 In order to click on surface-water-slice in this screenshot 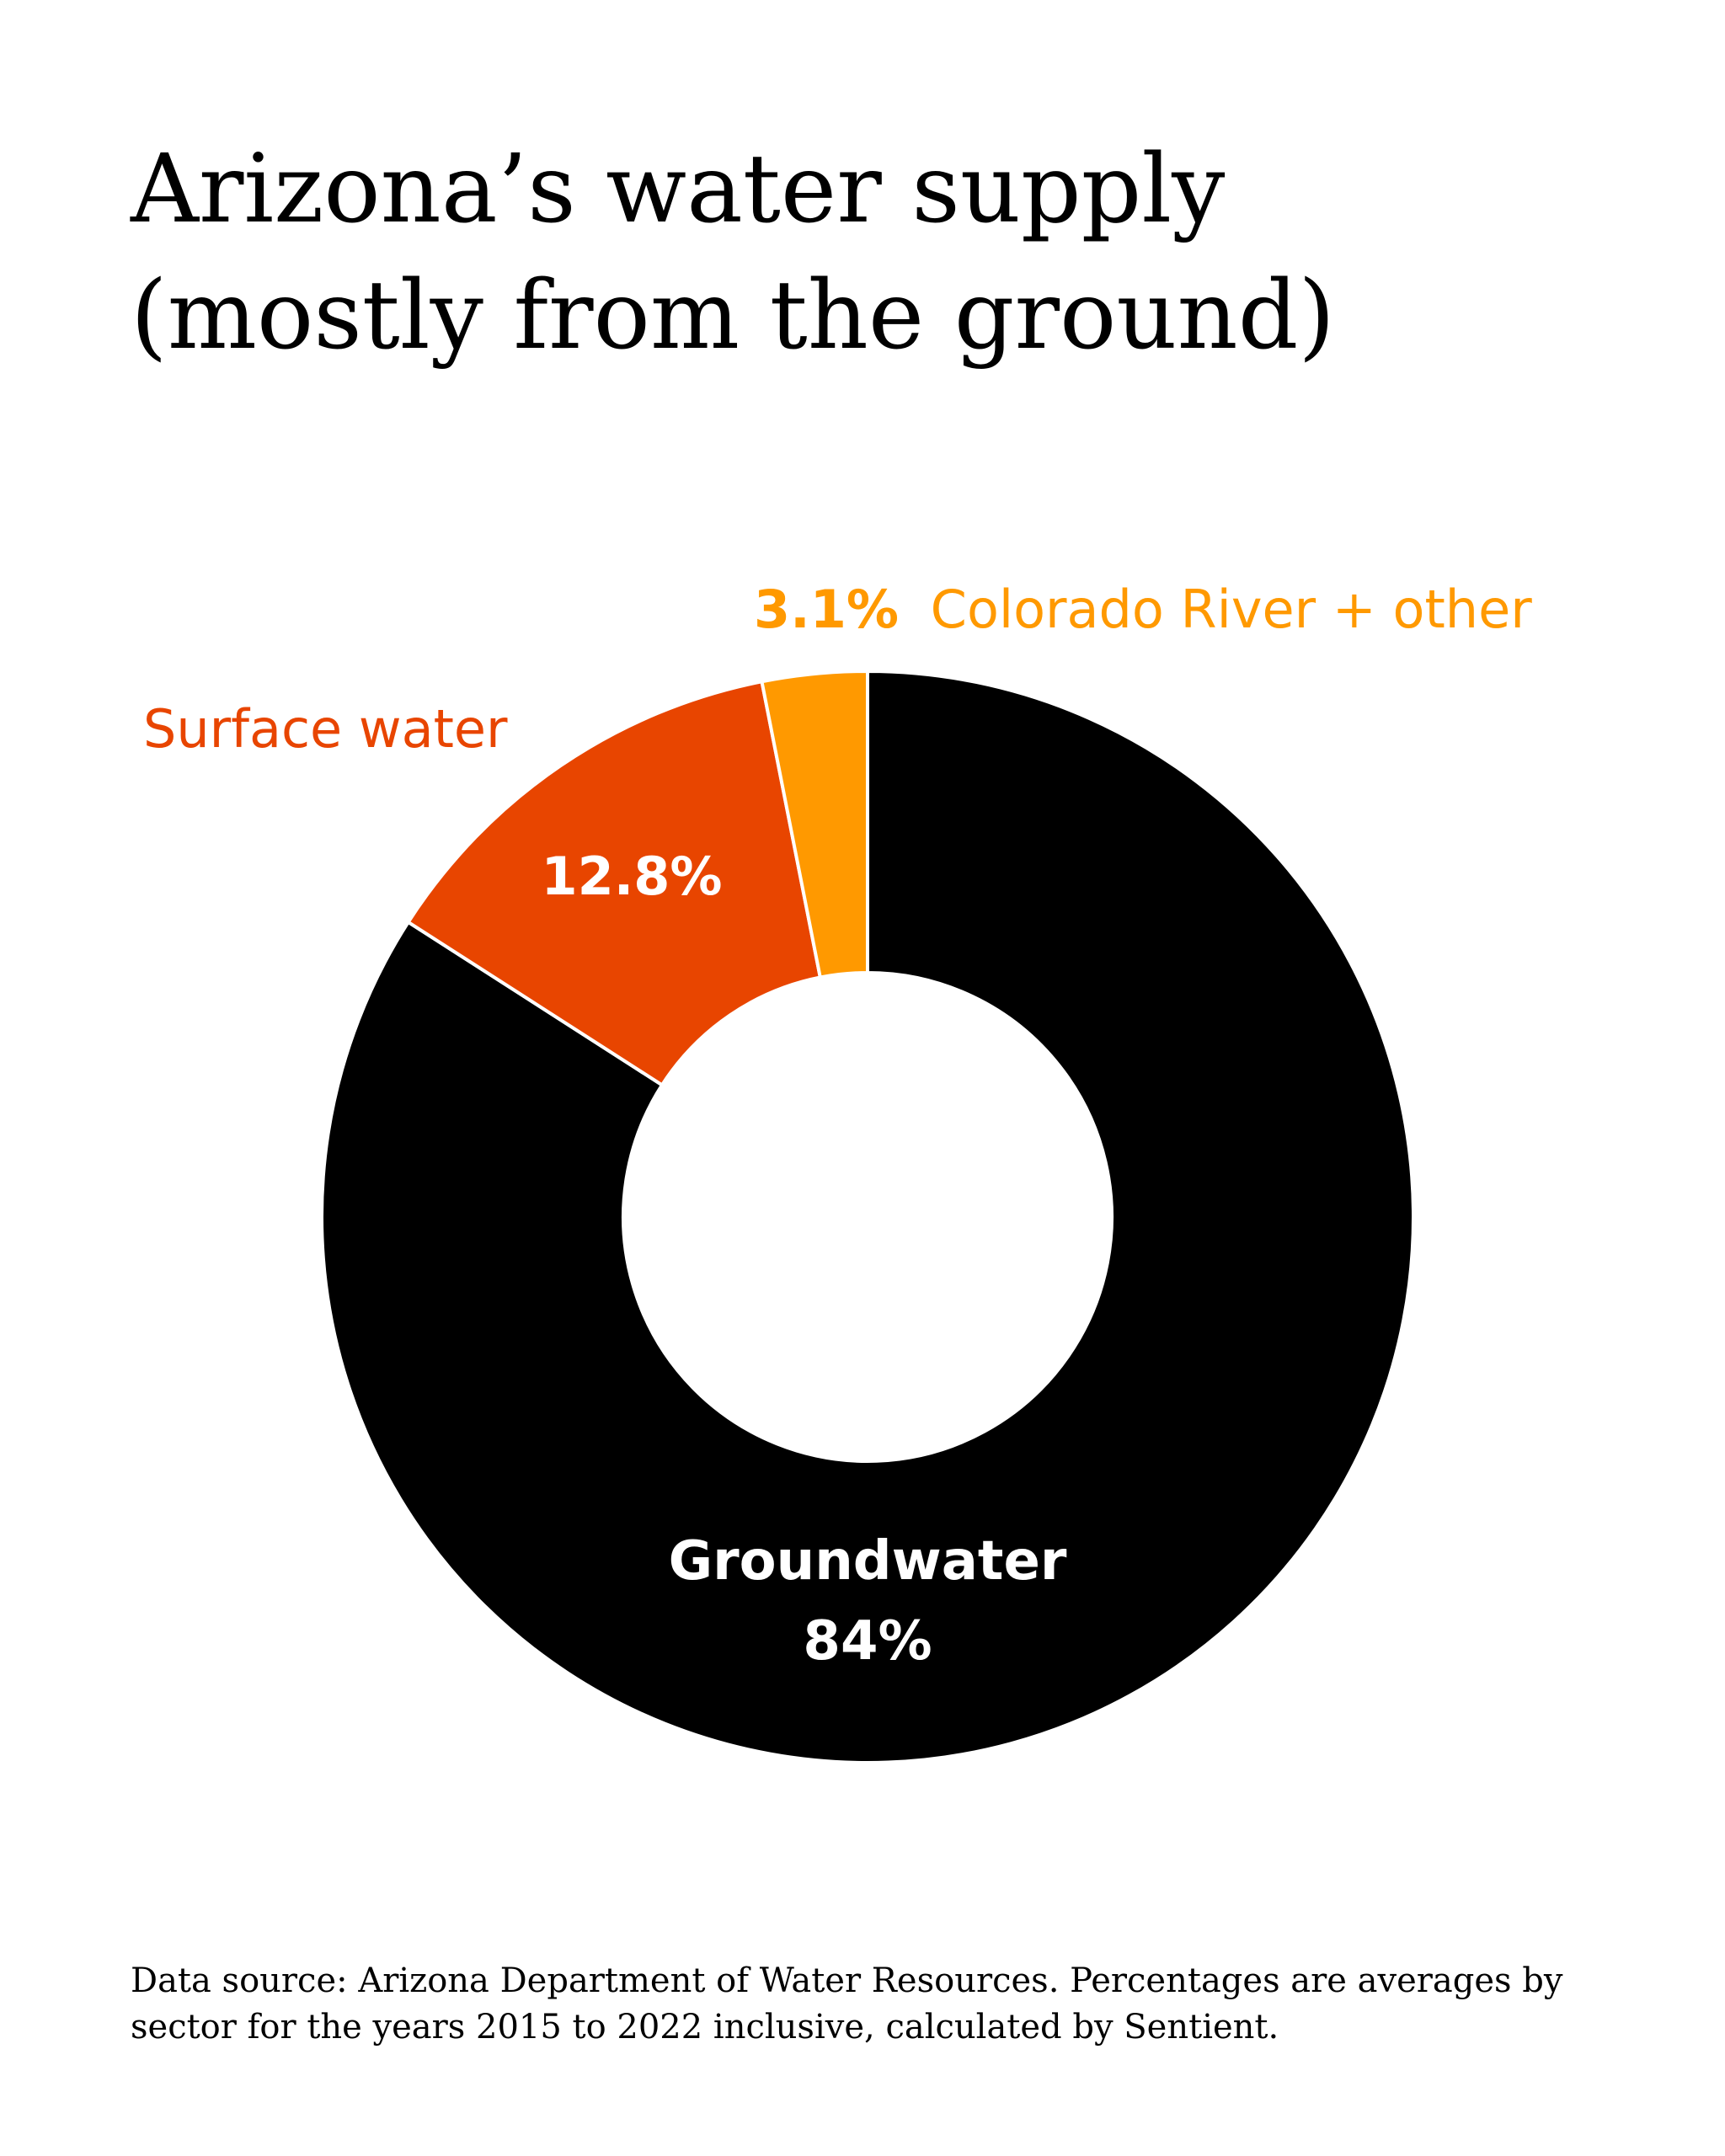, I will do `click(614, 883)`.